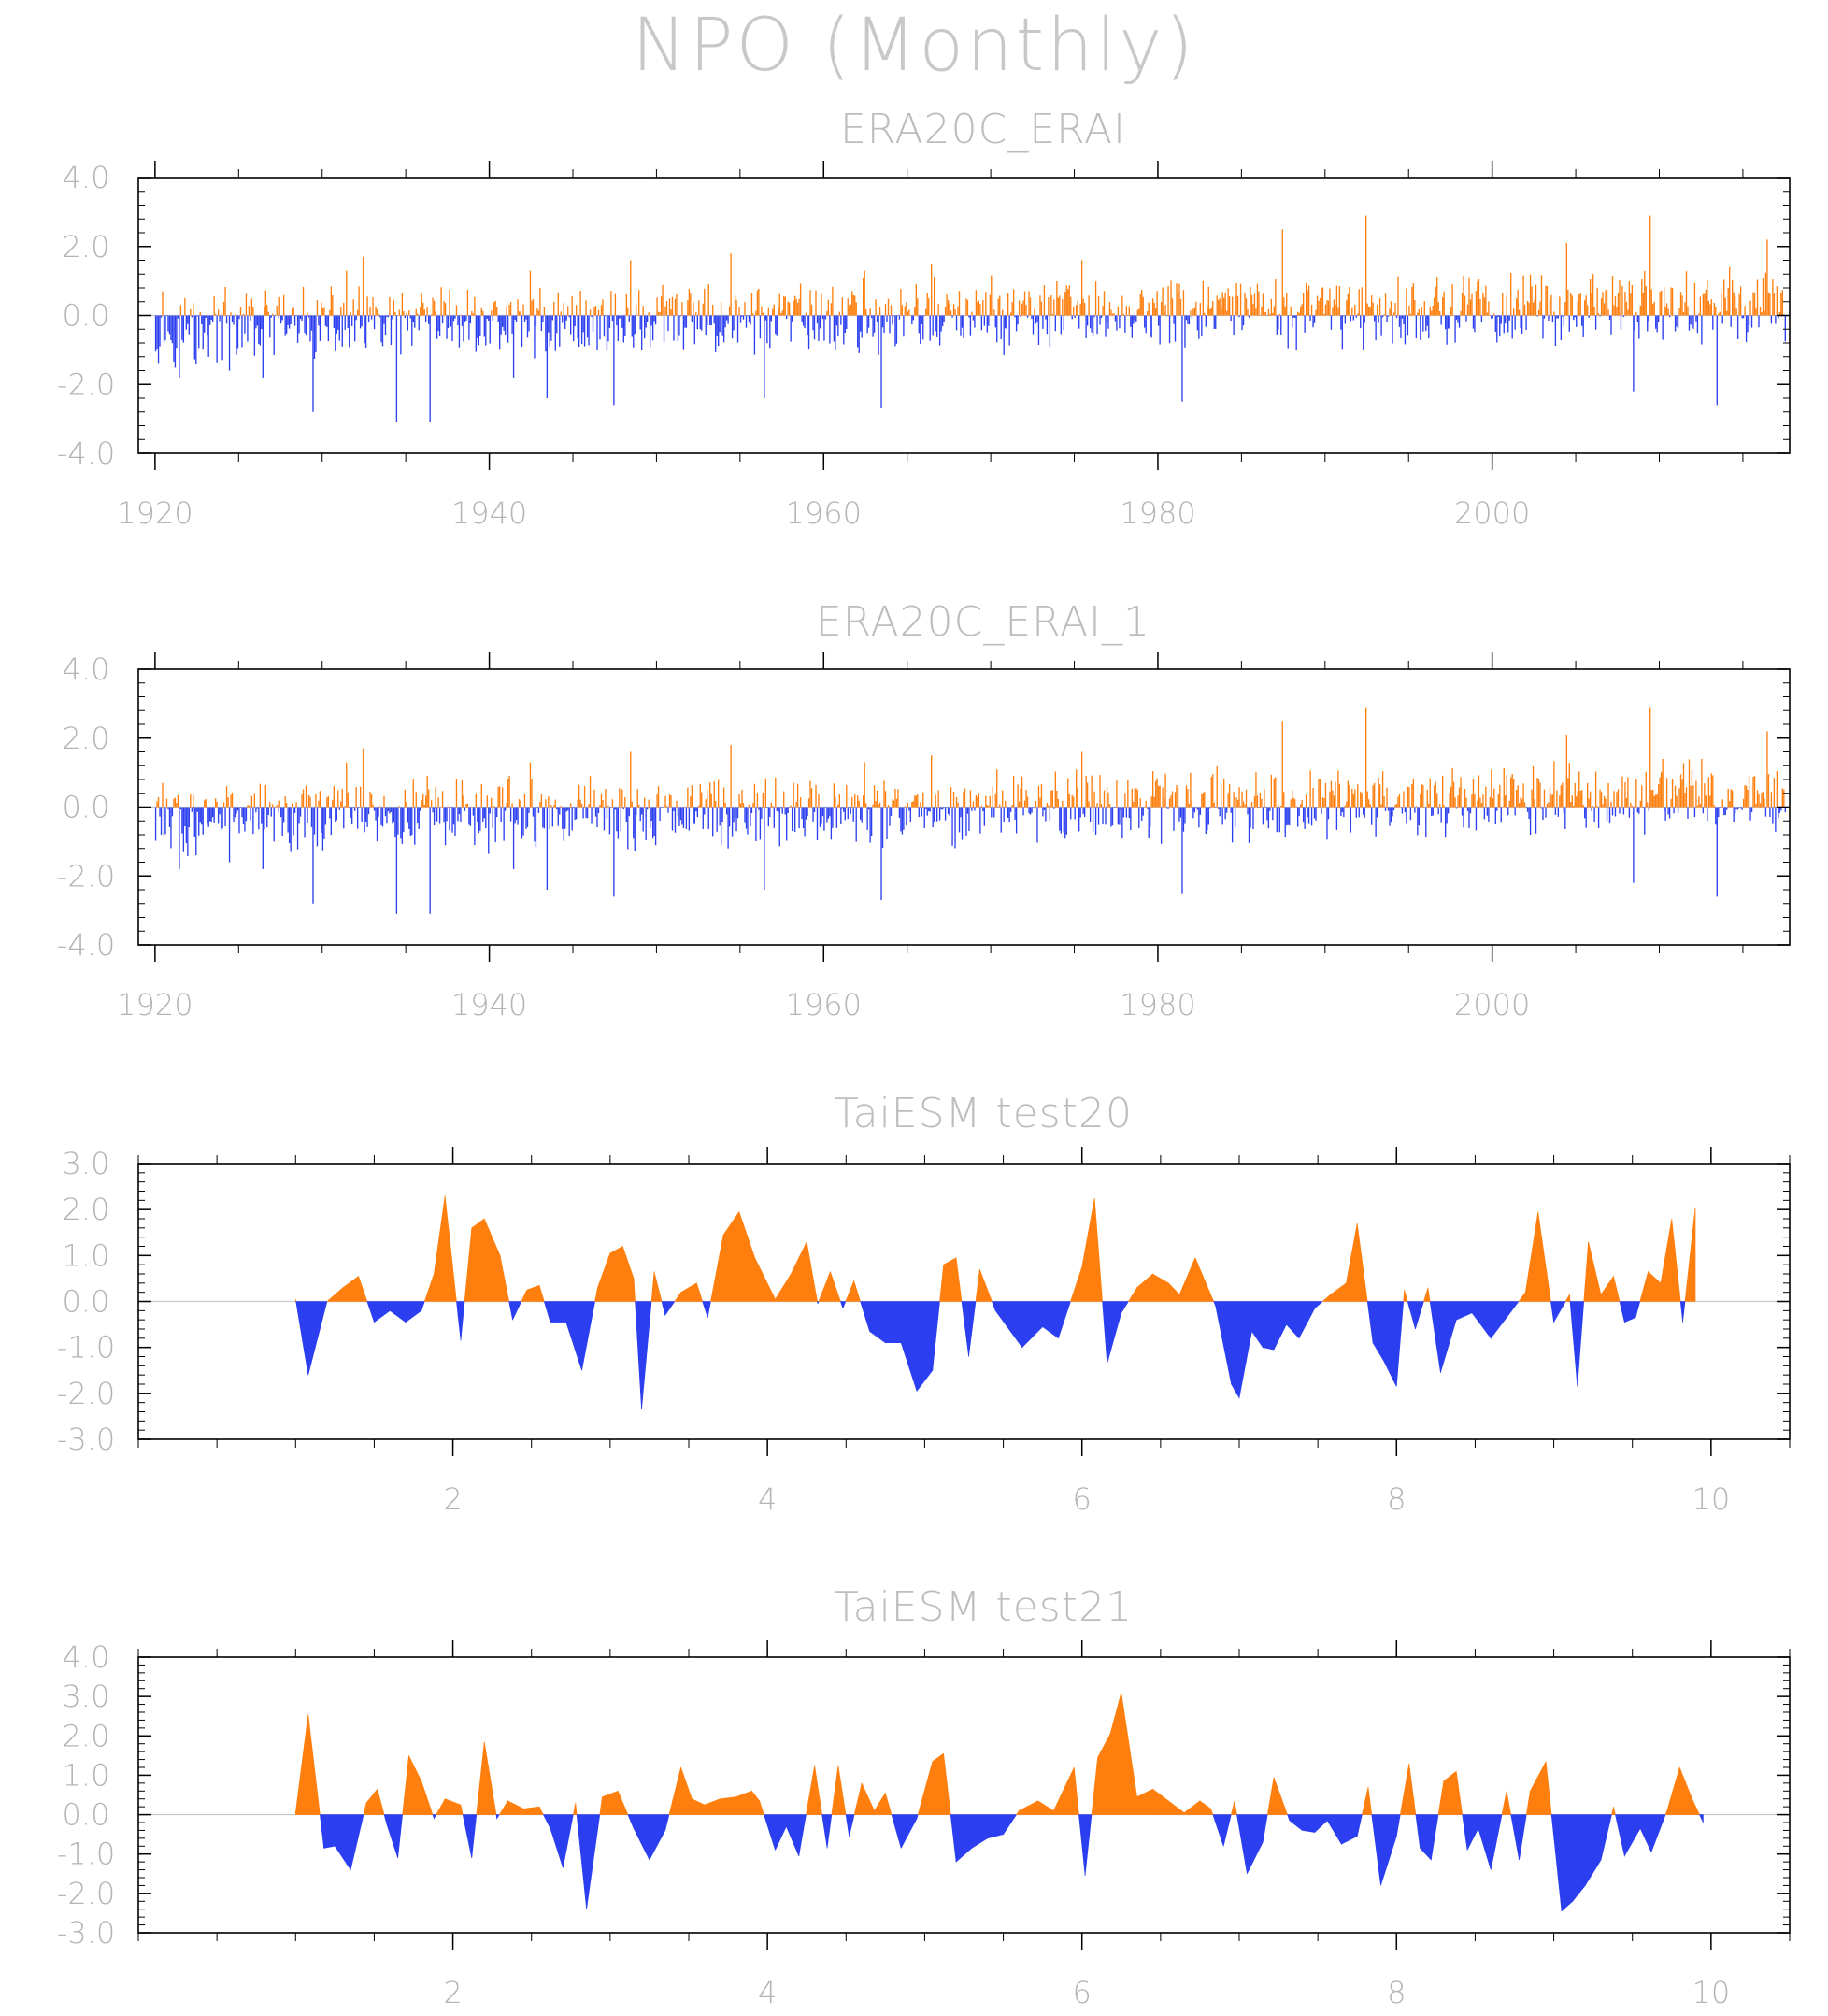  I want to click on y-tick-label: 2.0, so click(87, 738).